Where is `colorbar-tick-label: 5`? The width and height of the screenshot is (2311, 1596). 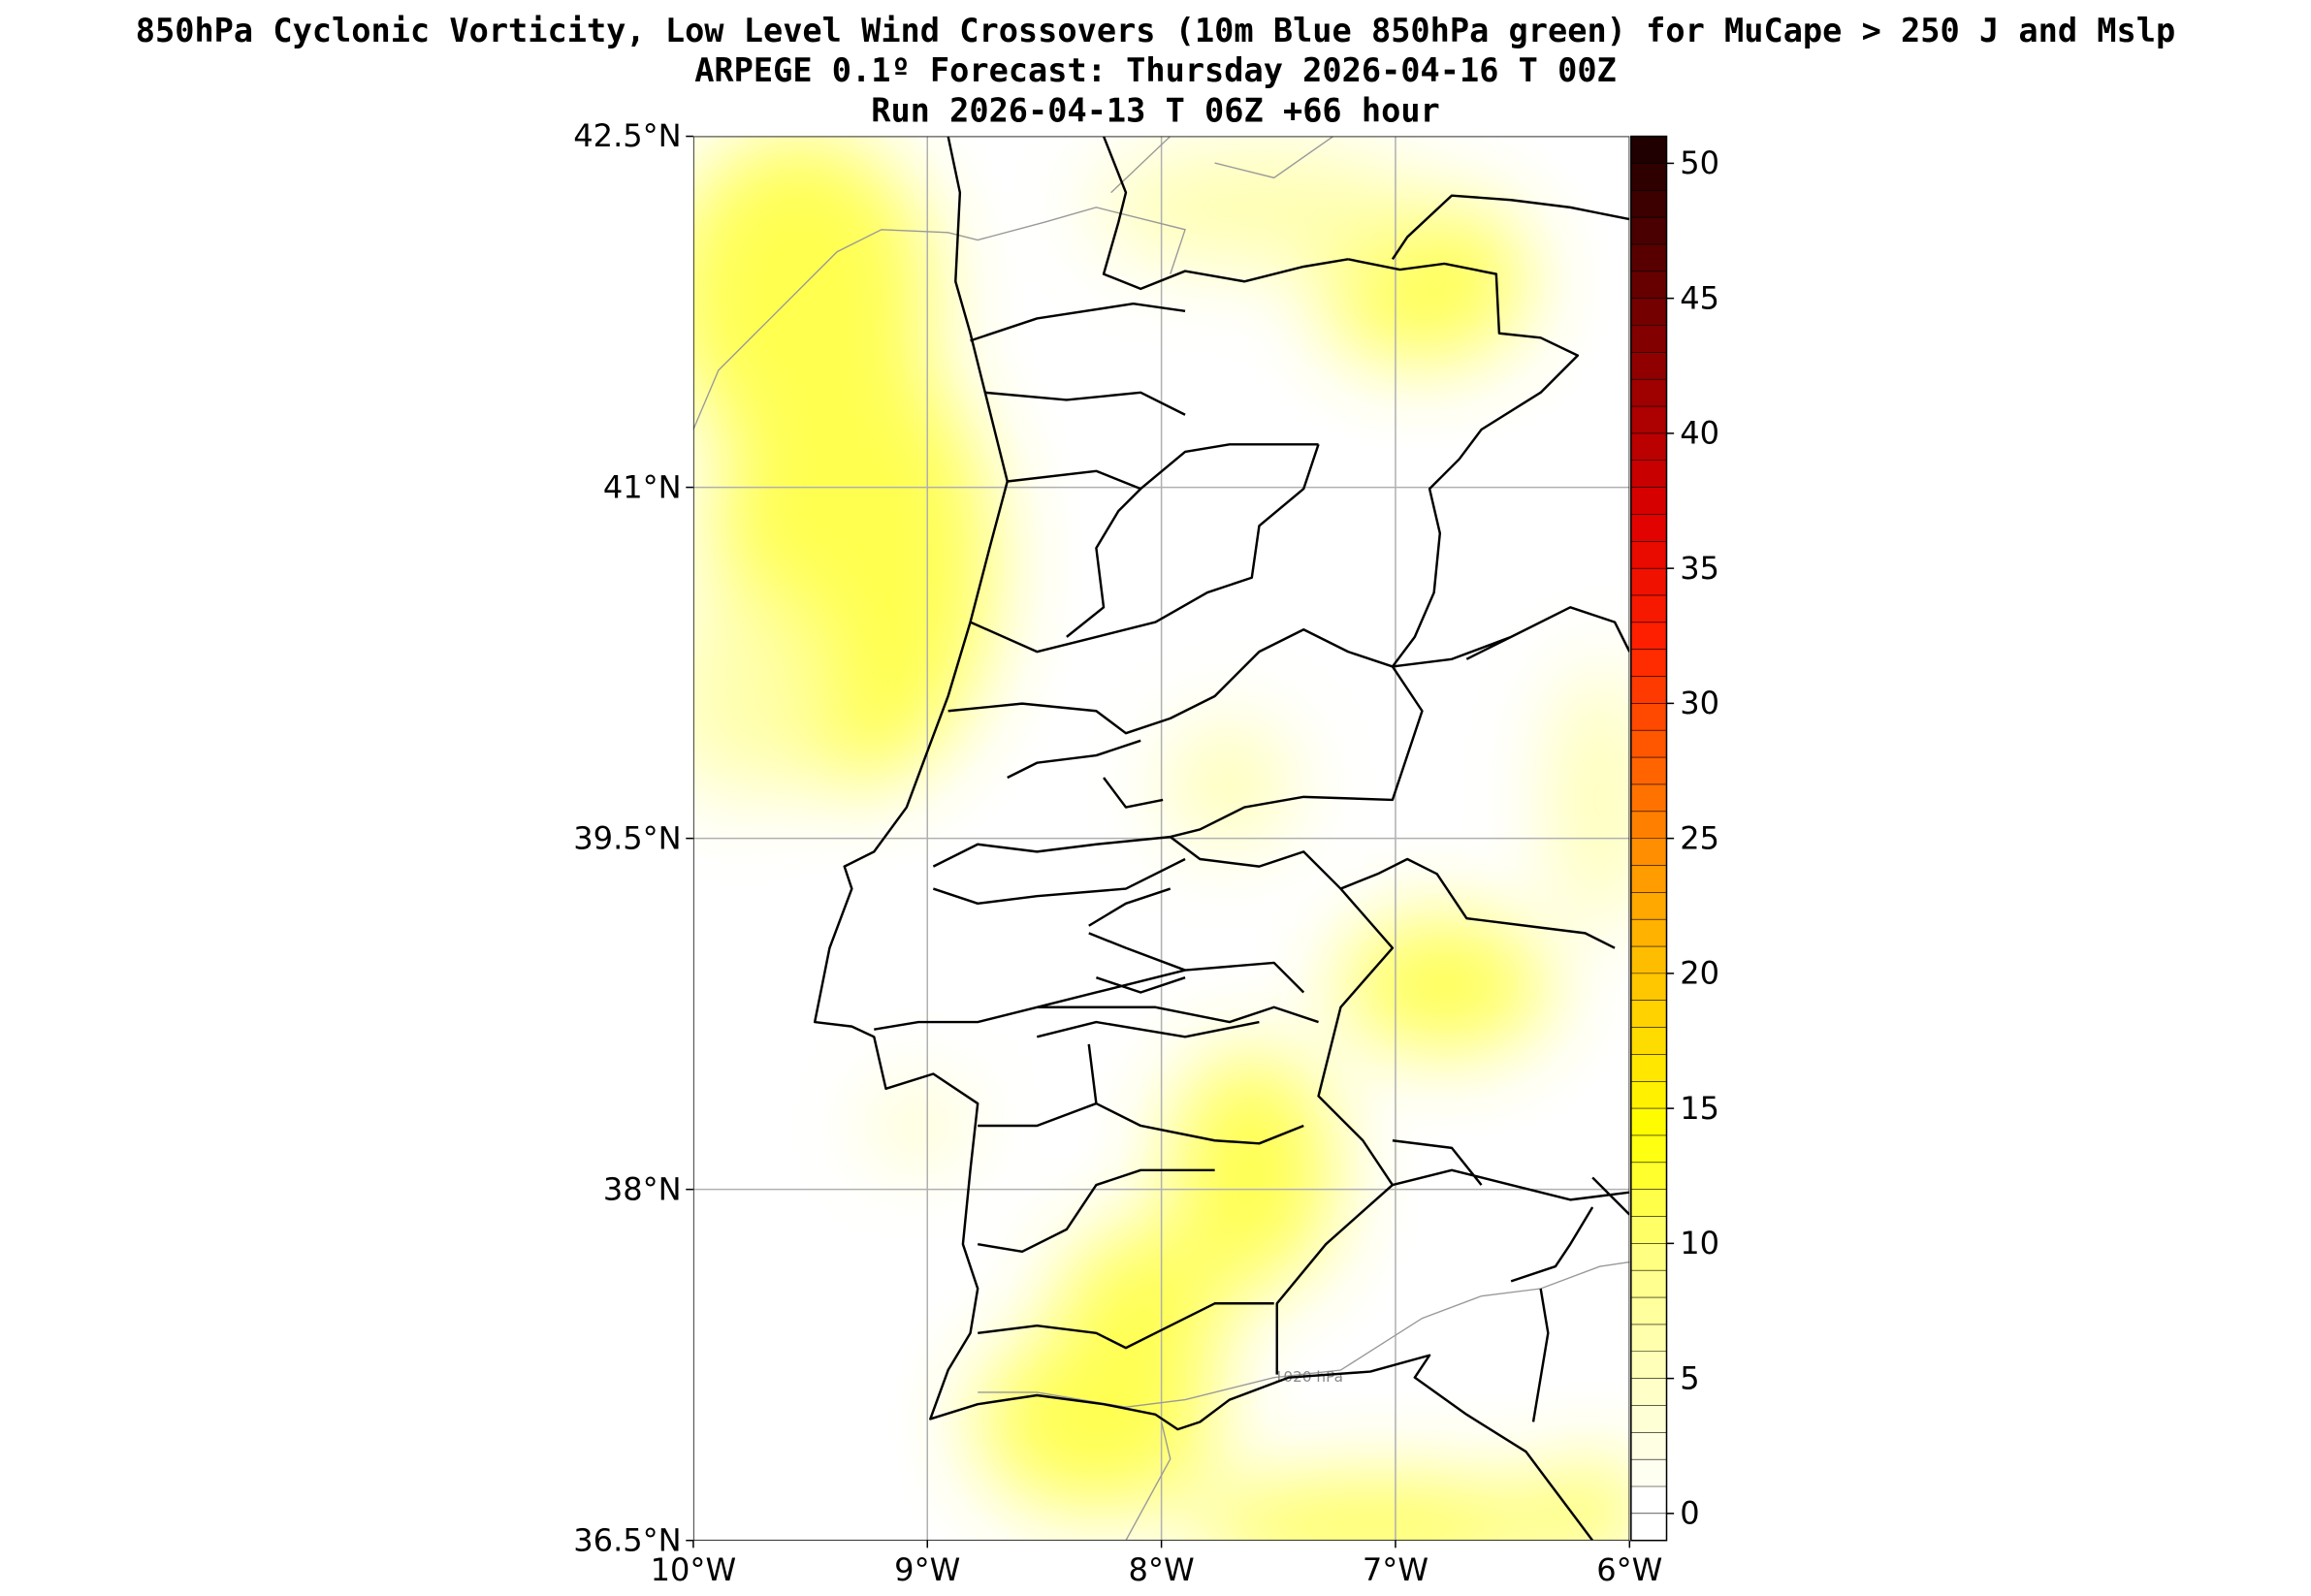 colorbar-tick-label: 5 is located at coordinates (1690, 1377).